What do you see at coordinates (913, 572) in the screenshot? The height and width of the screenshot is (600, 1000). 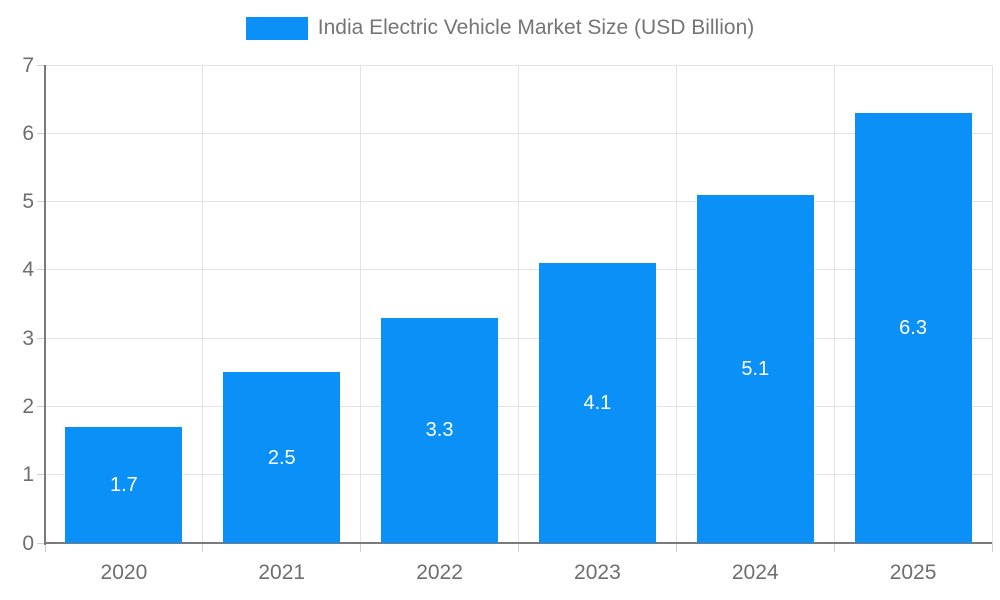 I see `x-axis-label: 2025` at bounding box center [913, 572].